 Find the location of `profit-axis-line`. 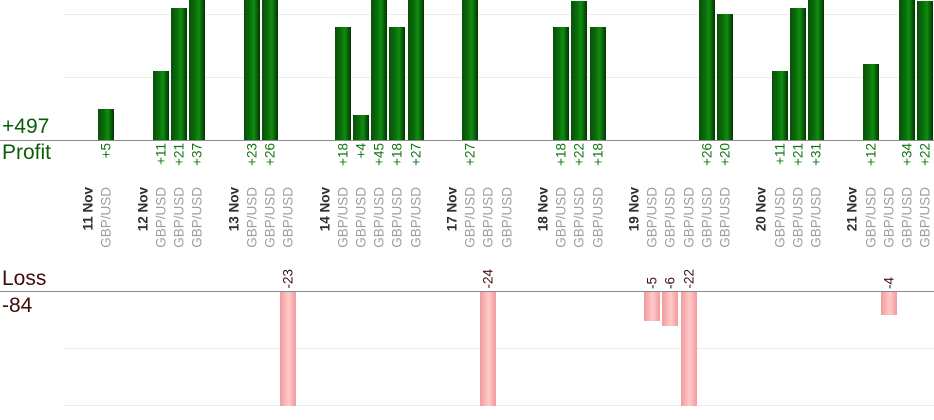

profit-axis-line is located at coordinates (467, 140).